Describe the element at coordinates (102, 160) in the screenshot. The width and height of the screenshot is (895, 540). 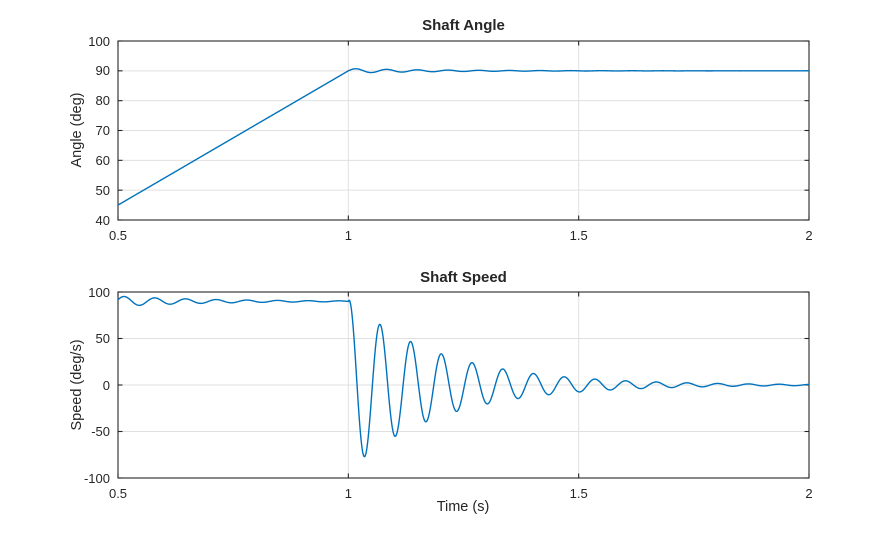
I see `y-tick-label: 60` at that location.